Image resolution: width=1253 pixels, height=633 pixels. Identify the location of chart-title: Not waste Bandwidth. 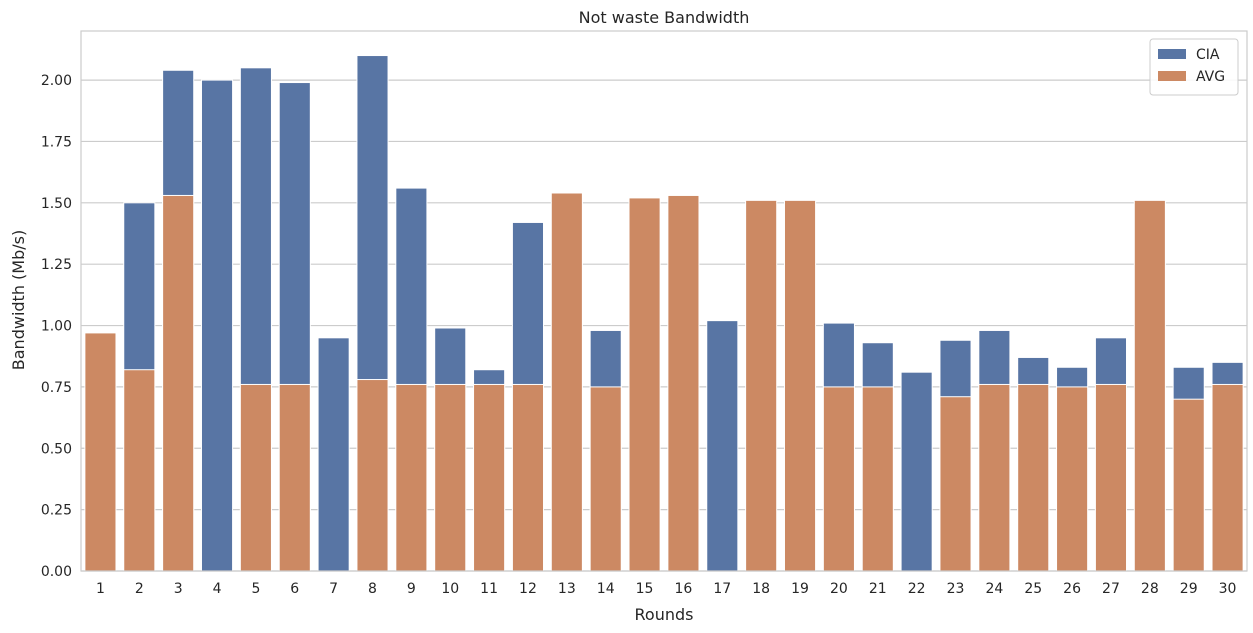
(664, 17).